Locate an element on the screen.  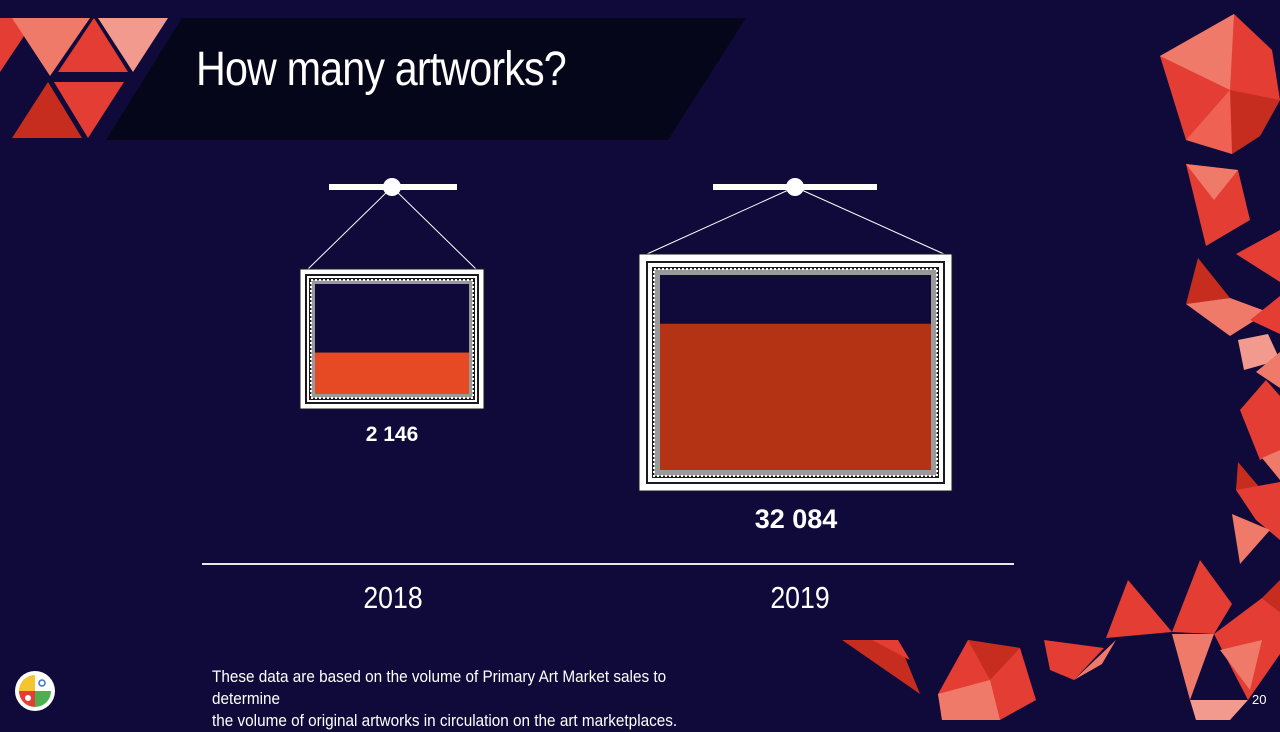
right-gem-decoration is located at coordinates (1220, 289).